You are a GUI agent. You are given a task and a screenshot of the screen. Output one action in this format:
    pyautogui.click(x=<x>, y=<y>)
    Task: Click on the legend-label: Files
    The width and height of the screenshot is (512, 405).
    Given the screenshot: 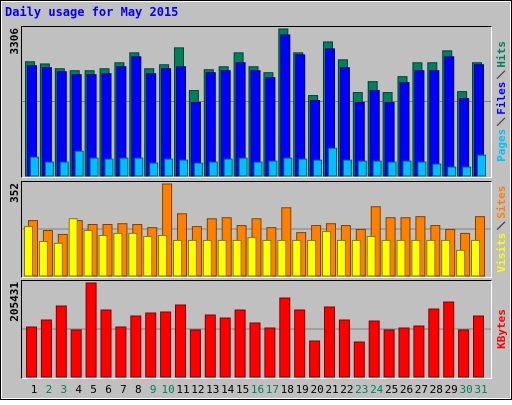 What is the action you would take?
    pyautogui.click(x=501, y=98)
    